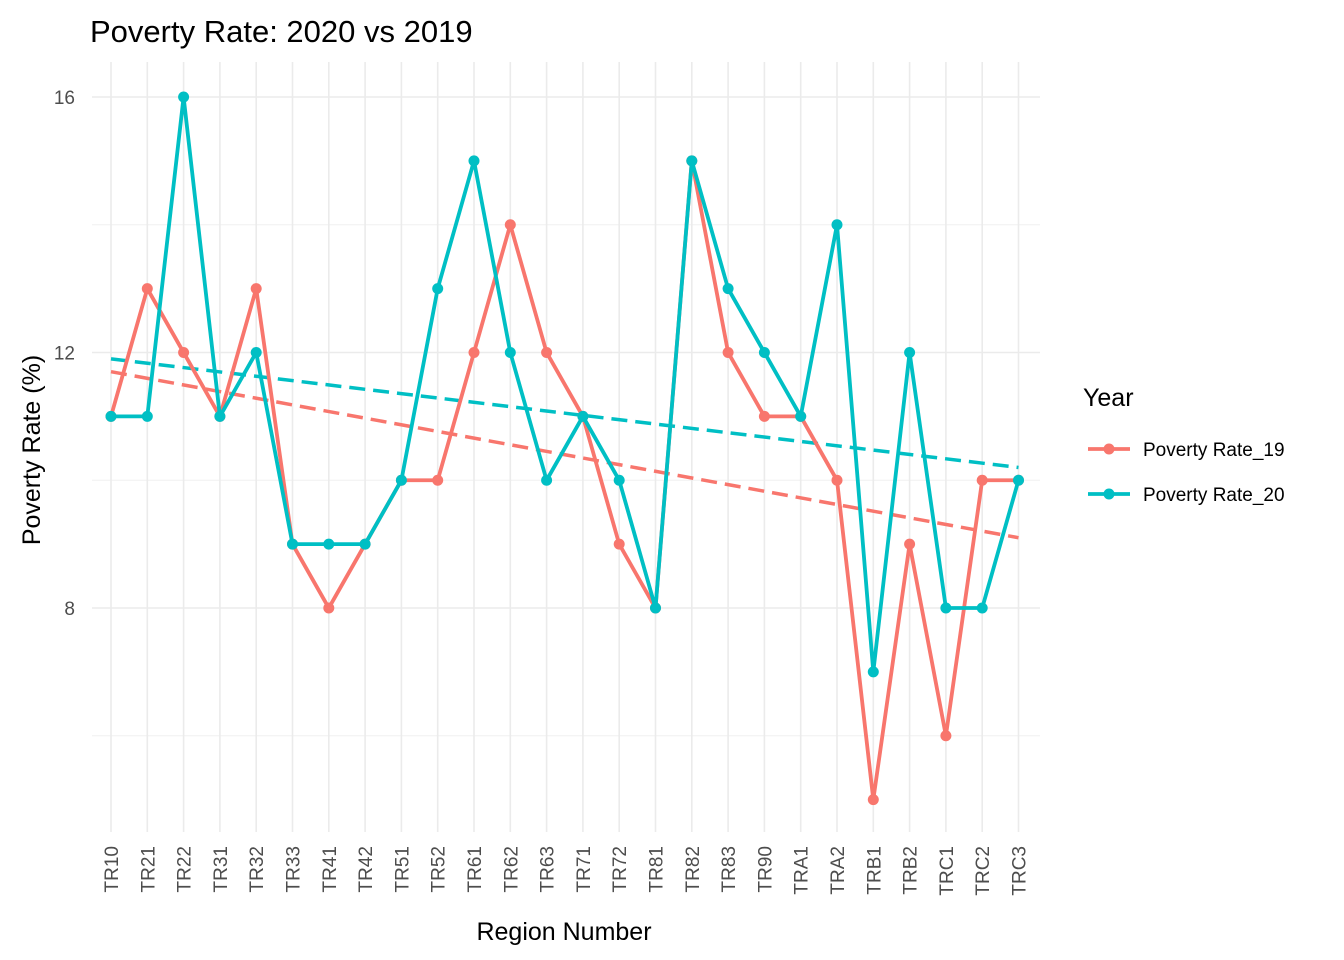 The width and height of the screenshot is (1344, 960). I want to click on series-1-point-TR71, so click(583, 416).